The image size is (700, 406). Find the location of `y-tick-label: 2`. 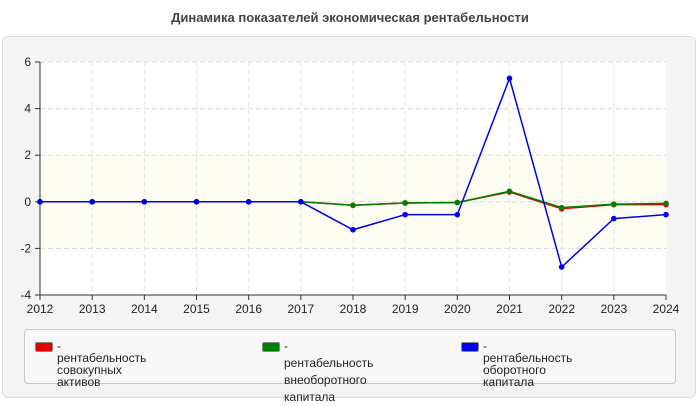

y-tick-label: 2 is located at coordinates (27, 155).